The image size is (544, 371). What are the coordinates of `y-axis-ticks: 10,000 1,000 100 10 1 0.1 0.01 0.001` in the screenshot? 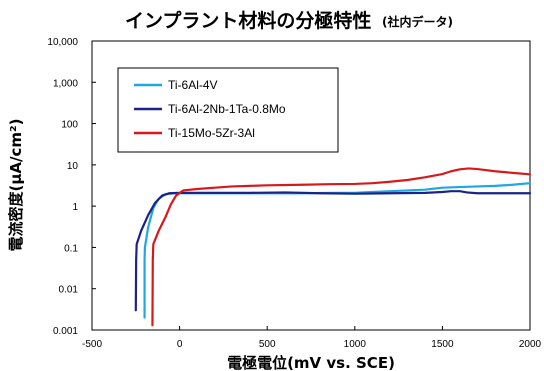 It's located at (71, 187).